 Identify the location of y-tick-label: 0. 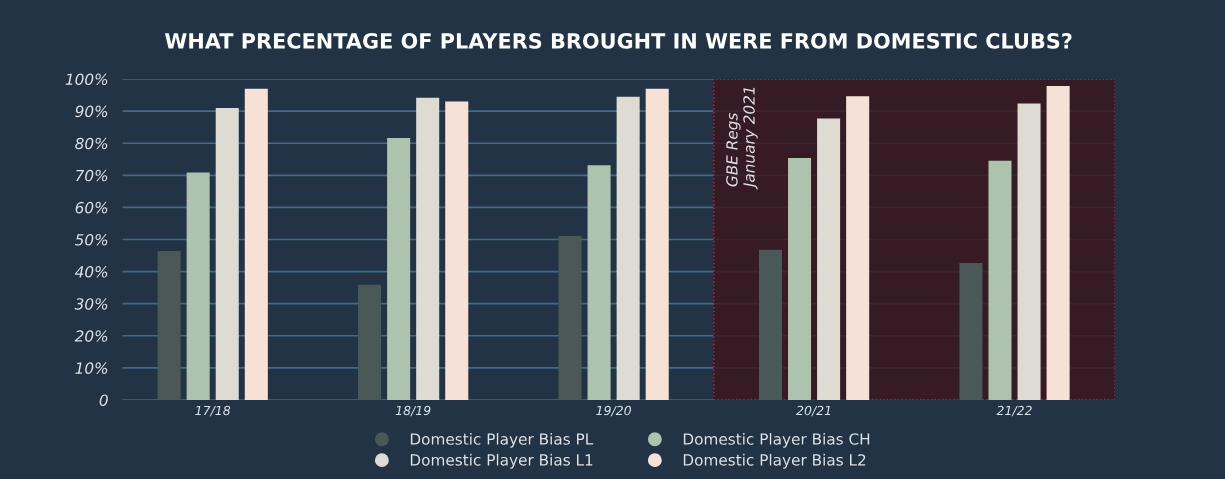
(103, 400).